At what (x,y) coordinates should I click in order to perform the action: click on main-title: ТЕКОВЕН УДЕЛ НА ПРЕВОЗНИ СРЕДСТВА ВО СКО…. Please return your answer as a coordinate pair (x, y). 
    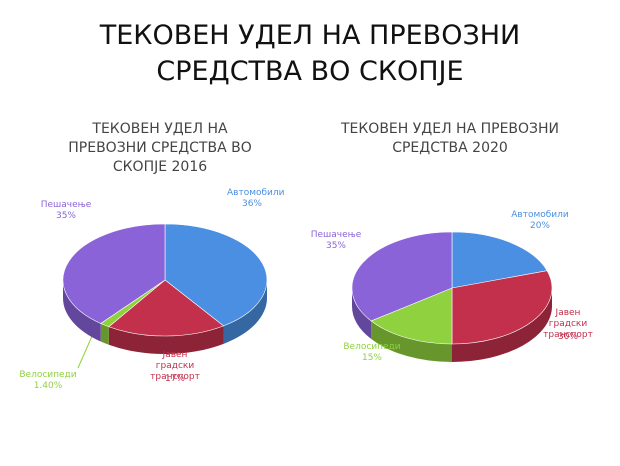
    Looking at the image, I should click on (310, 53).